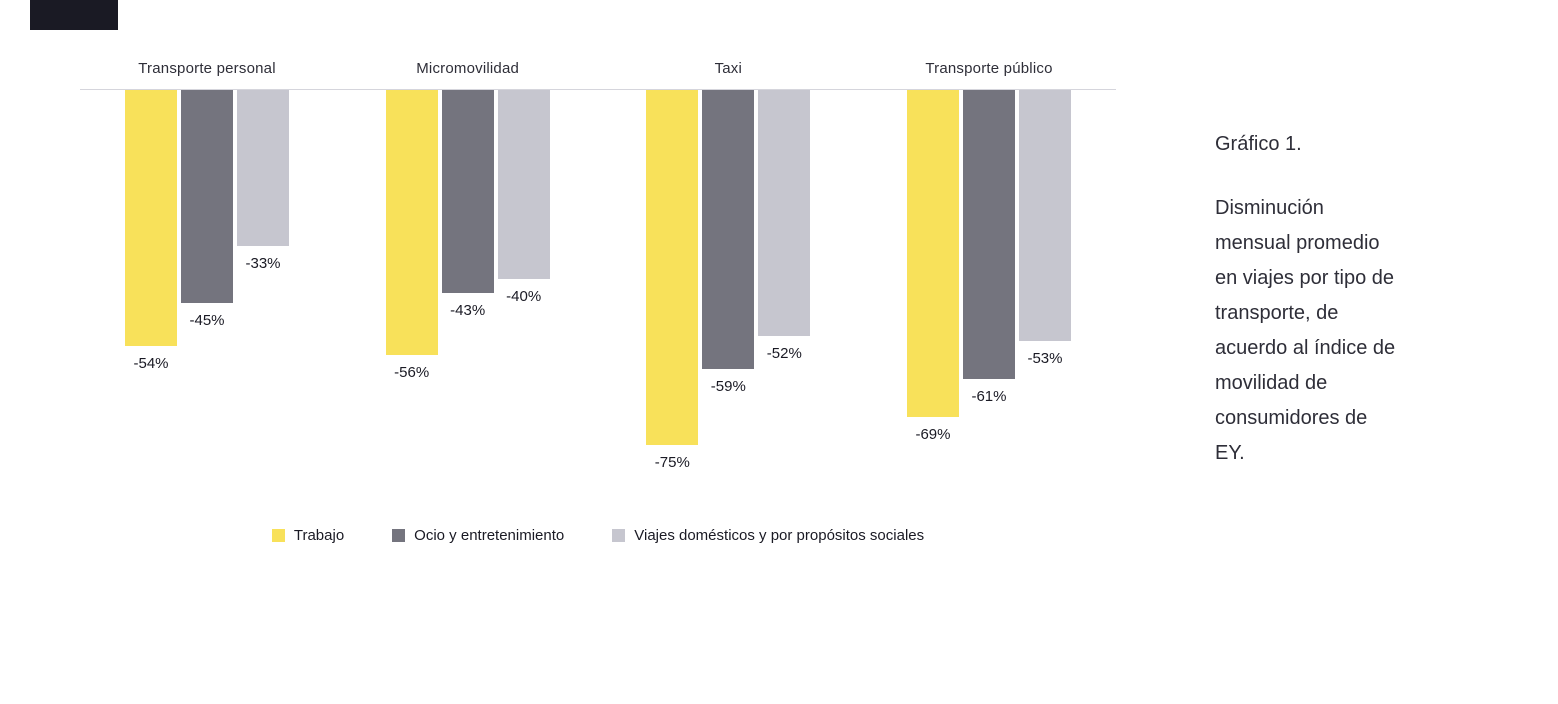 The image size is (1558, 704). I want to click on bar-column: -45%, so click(207, 209).